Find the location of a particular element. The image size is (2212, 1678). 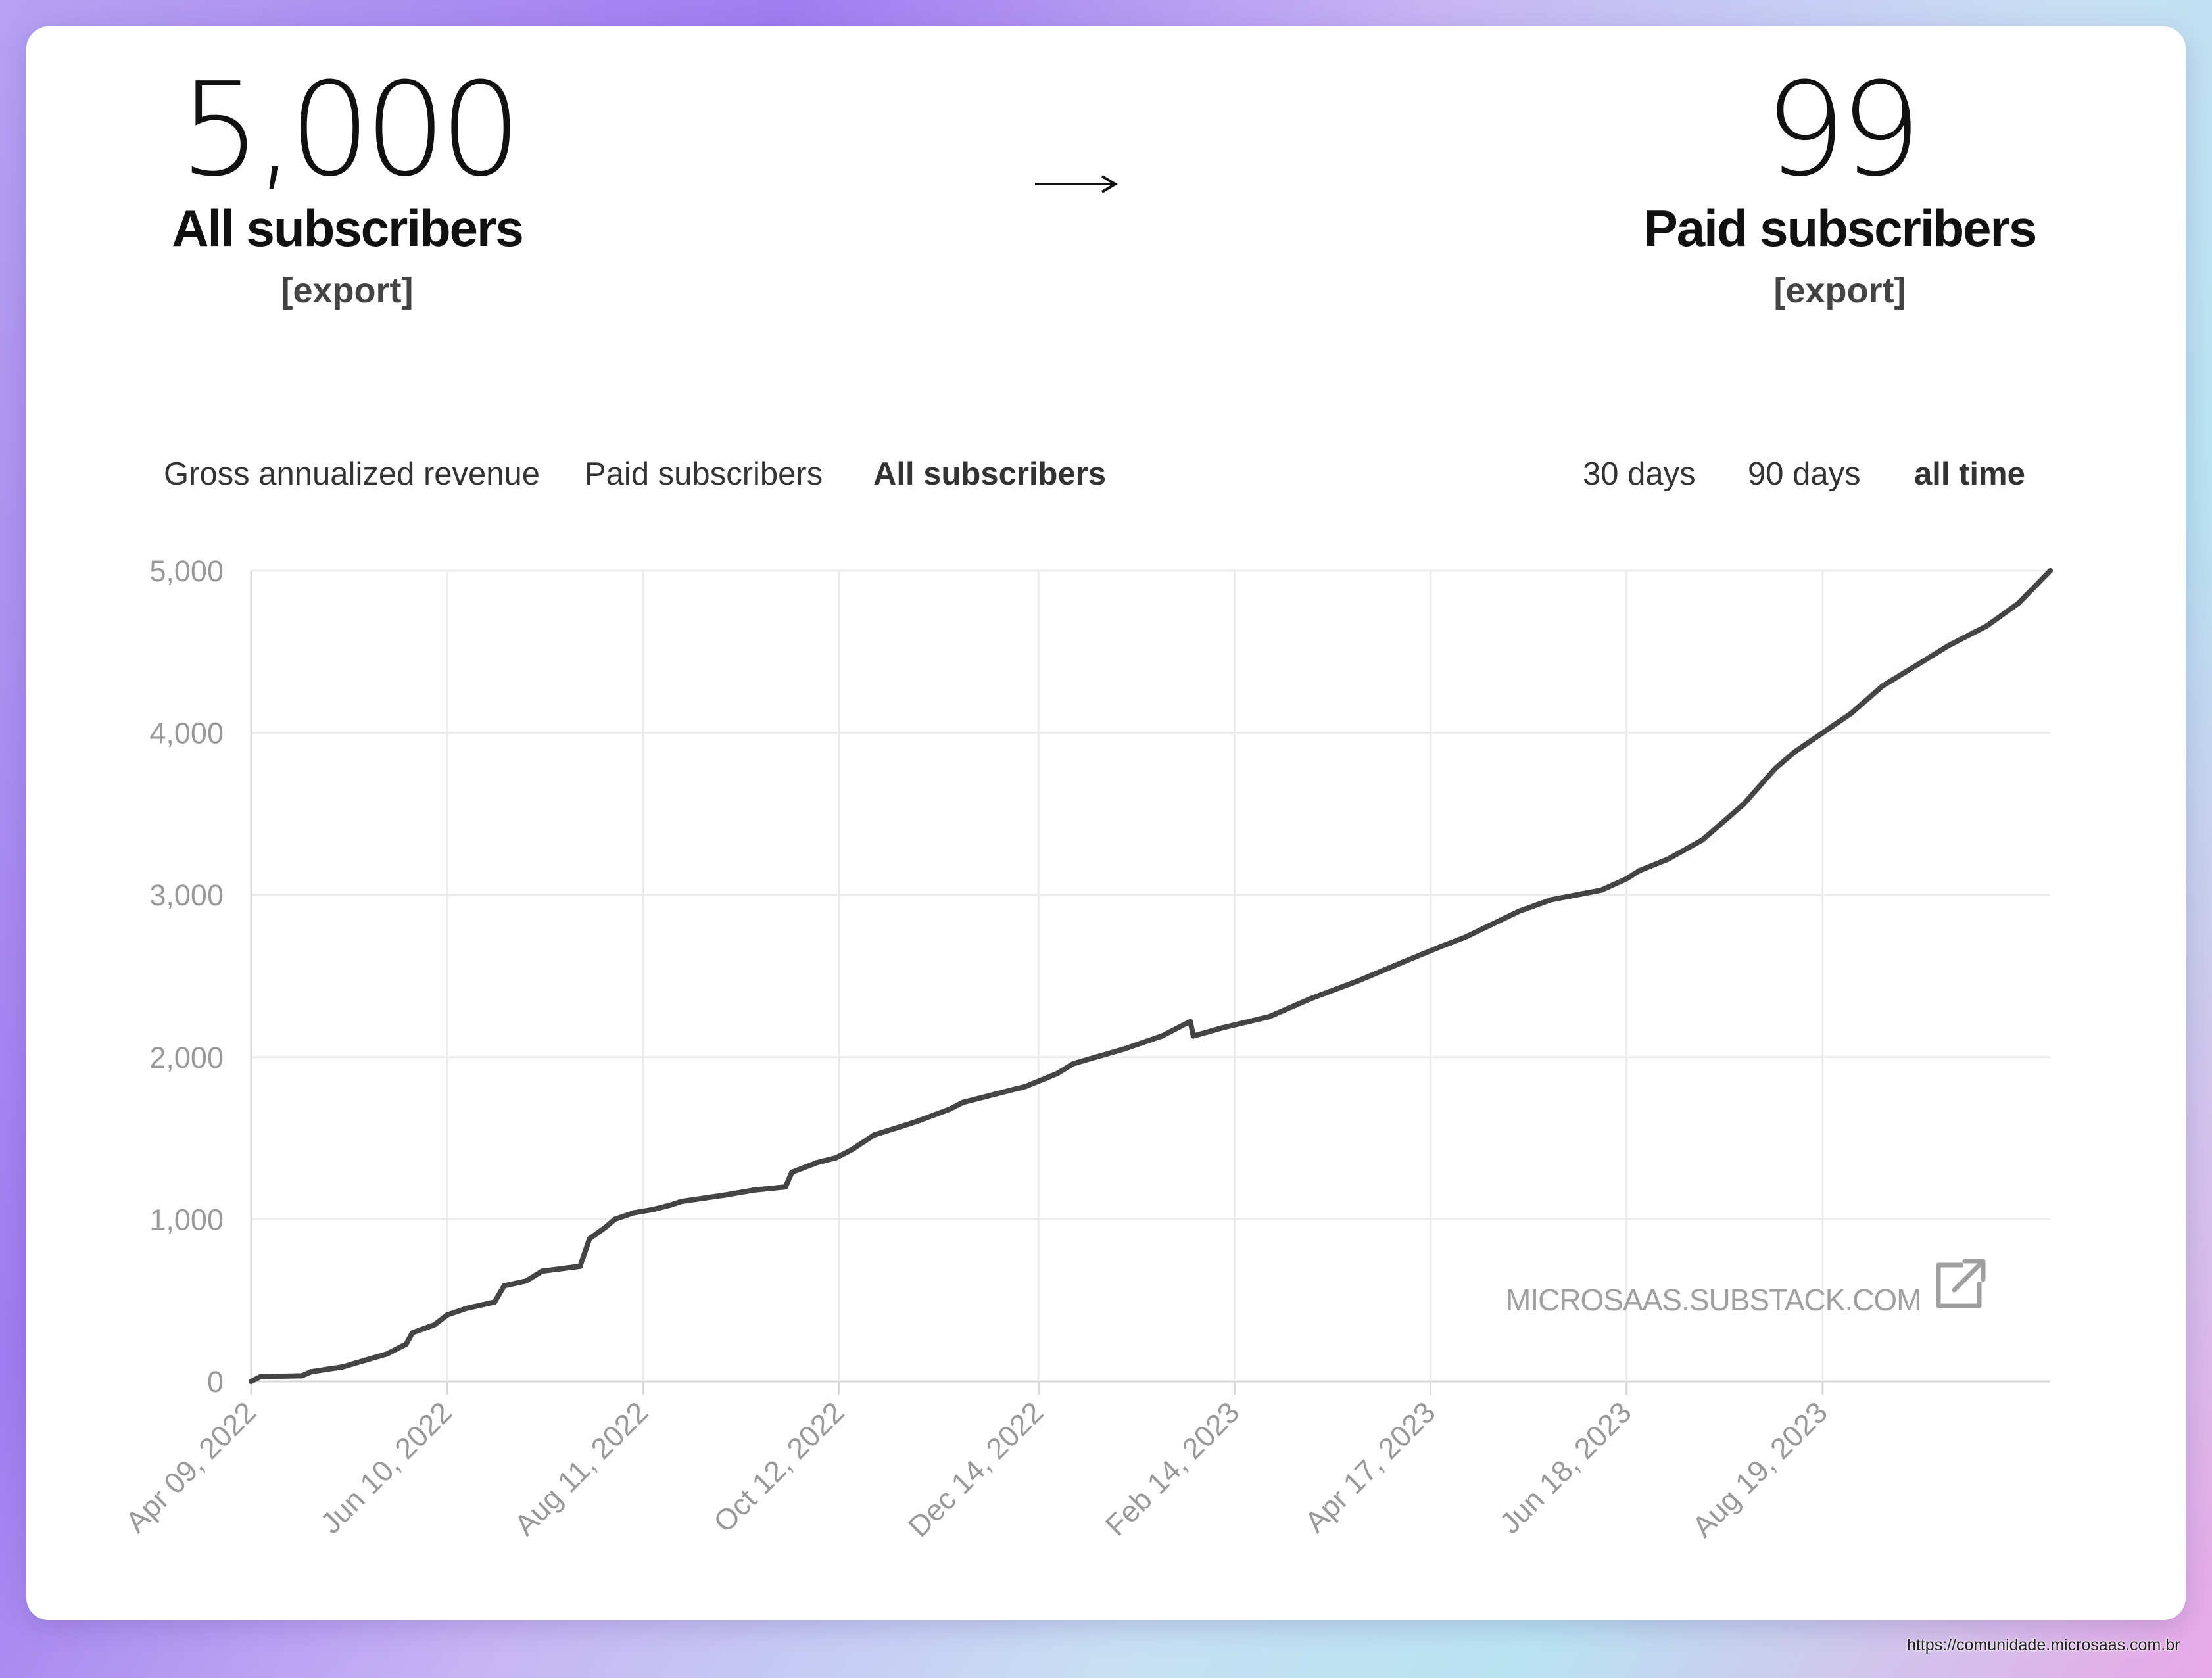

x-tick-label: Aug 11, 2022 is located at coordinates (581, 1468).